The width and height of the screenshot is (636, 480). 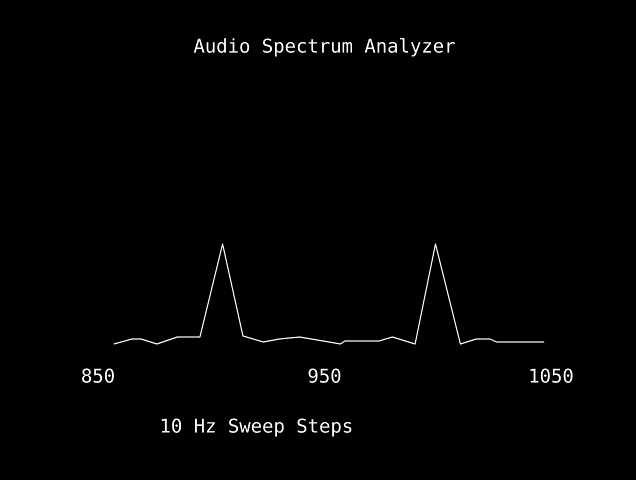 What do you see at coordinates (324, 375) in the screenshot?
I see `x-tick-label: 950` at bounding box center [324, 375].